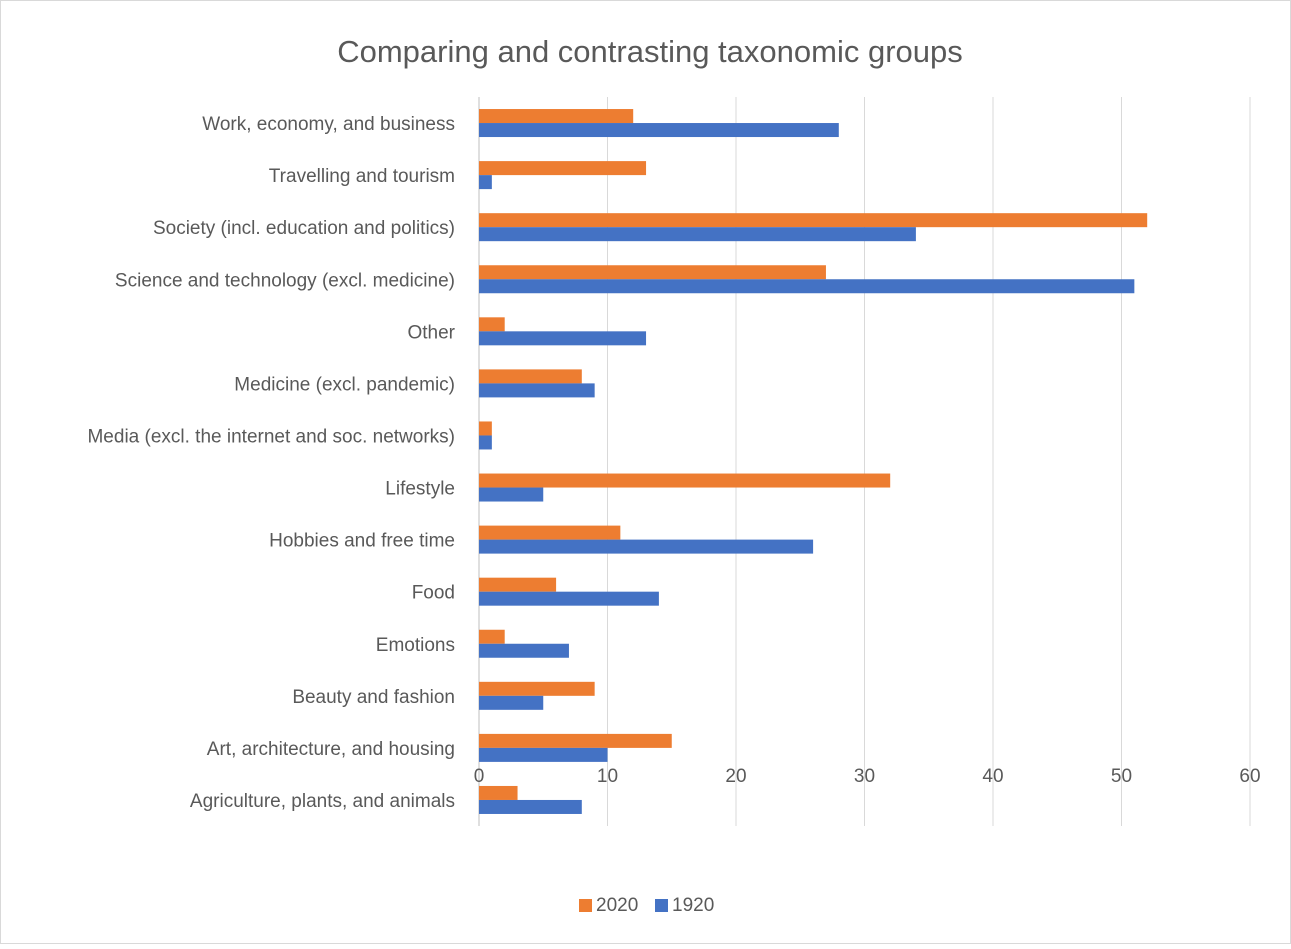 Image resolution: width=1291 pixels, height=949 pixels. Describe the element at coordinates (322, 801) in the screenshot. I see `category-label: Agriculture, plants, and animals` at that location.